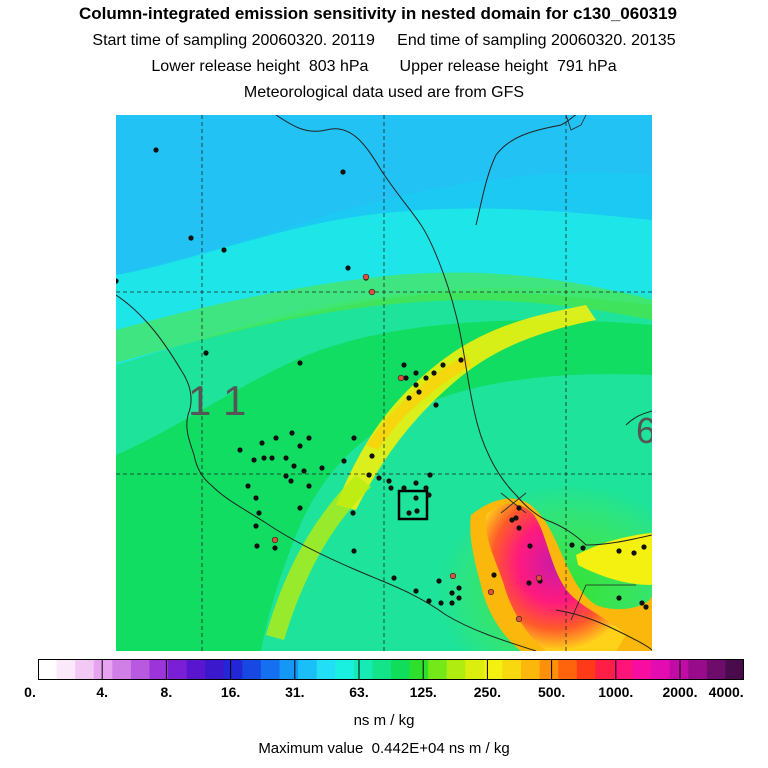 Image resolution: width=768 pixels, height=768 pixels. Describe the element at coordinates (418, 402) in the screenshot. I see `field-yellow-ridge-core` at that location.